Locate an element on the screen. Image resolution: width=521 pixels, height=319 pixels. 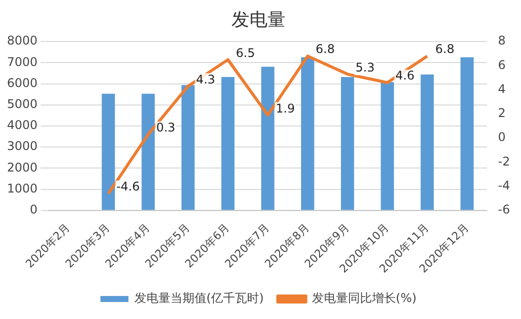
y2-tick-label: -2 is located at coordinates (504, 161).